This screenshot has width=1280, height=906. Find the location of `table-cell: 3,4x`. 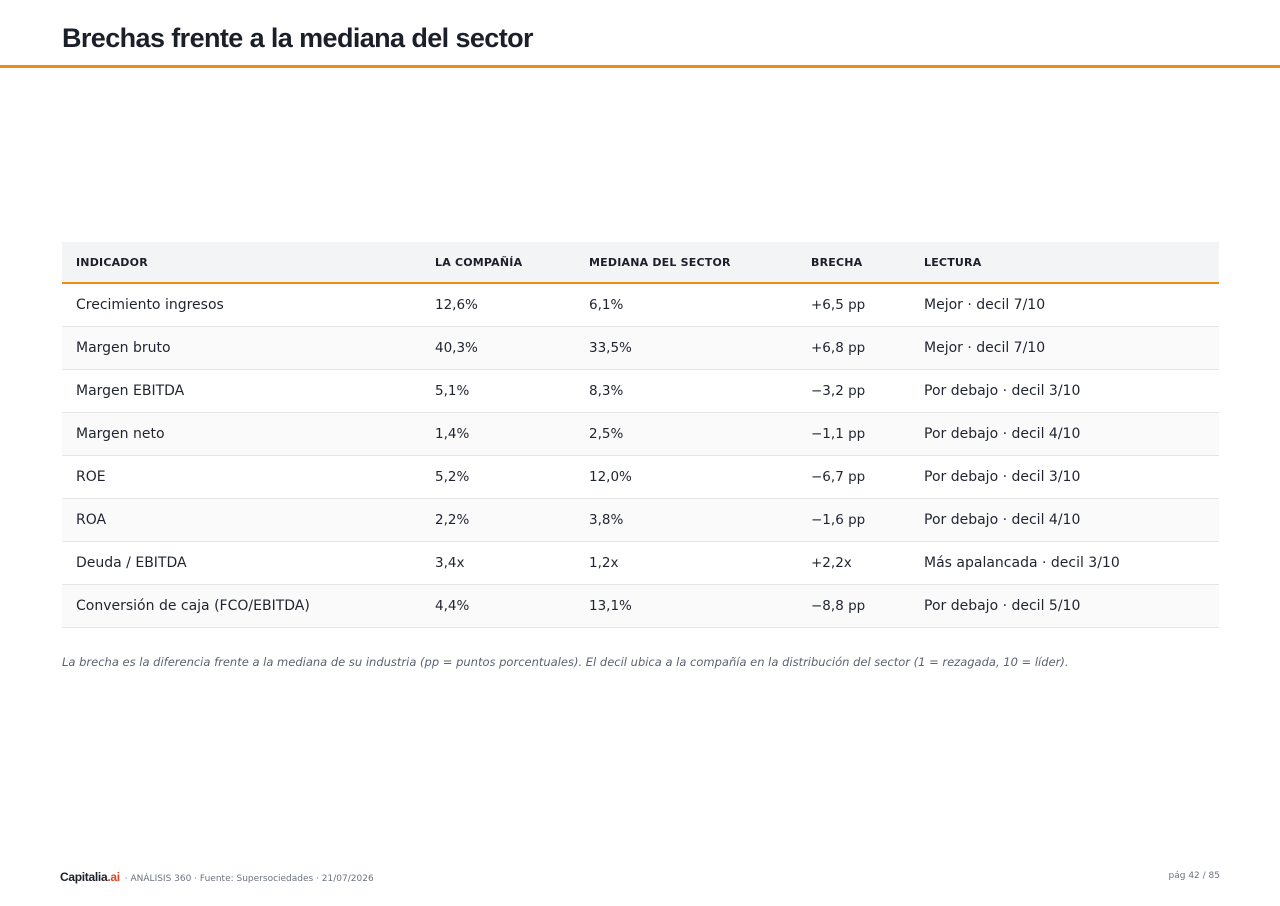

table-cell: 3,4x is located at coordinates (498, 563).